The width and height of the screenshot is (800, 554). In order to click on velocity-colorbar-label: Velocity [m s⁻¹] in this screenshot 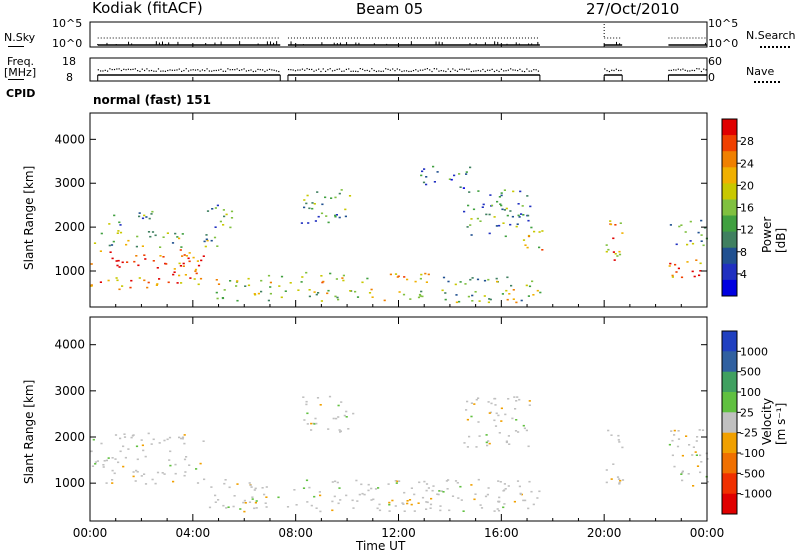, I will do `click(774, 421)`.